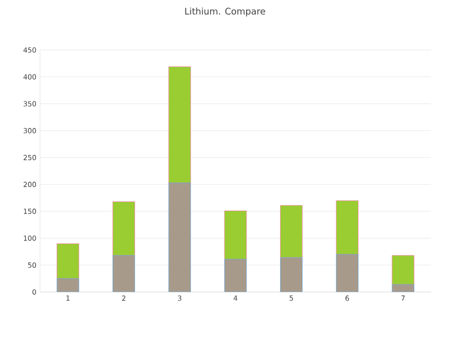 The height and width of the screenshot is (350, 450). Describe the element at coordinates (225, 12) in the screenshot. I see `chart-title: Lithium. Compare` at that location.